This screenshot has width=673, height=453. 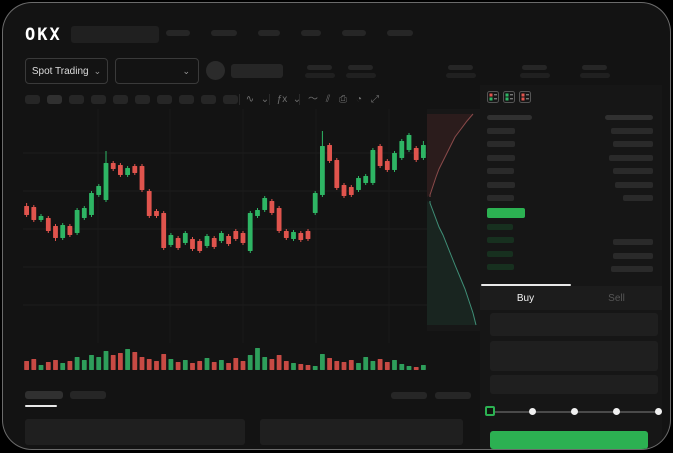 What do you see at coordinates (525, 298) in the screenshot?
I see `tab-buy: Buy` at bounding box center [525, 298].